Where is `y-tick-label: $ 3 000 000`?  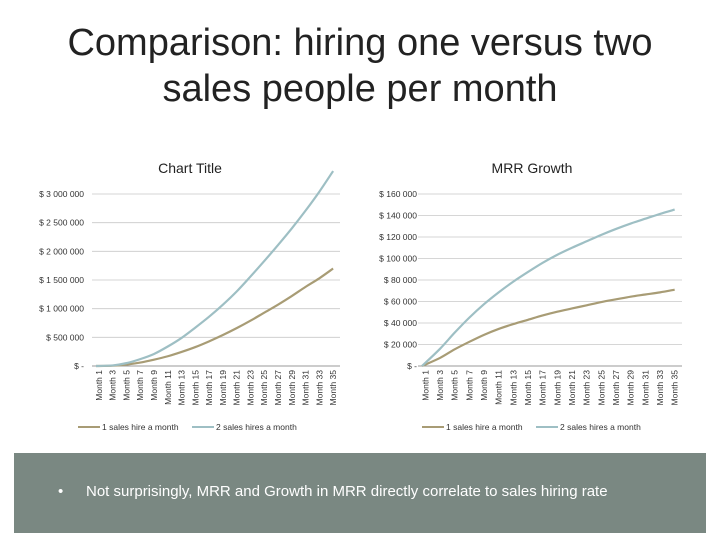
y-tick-label: $ 3 000 000 is located at coordinates (61, 194).